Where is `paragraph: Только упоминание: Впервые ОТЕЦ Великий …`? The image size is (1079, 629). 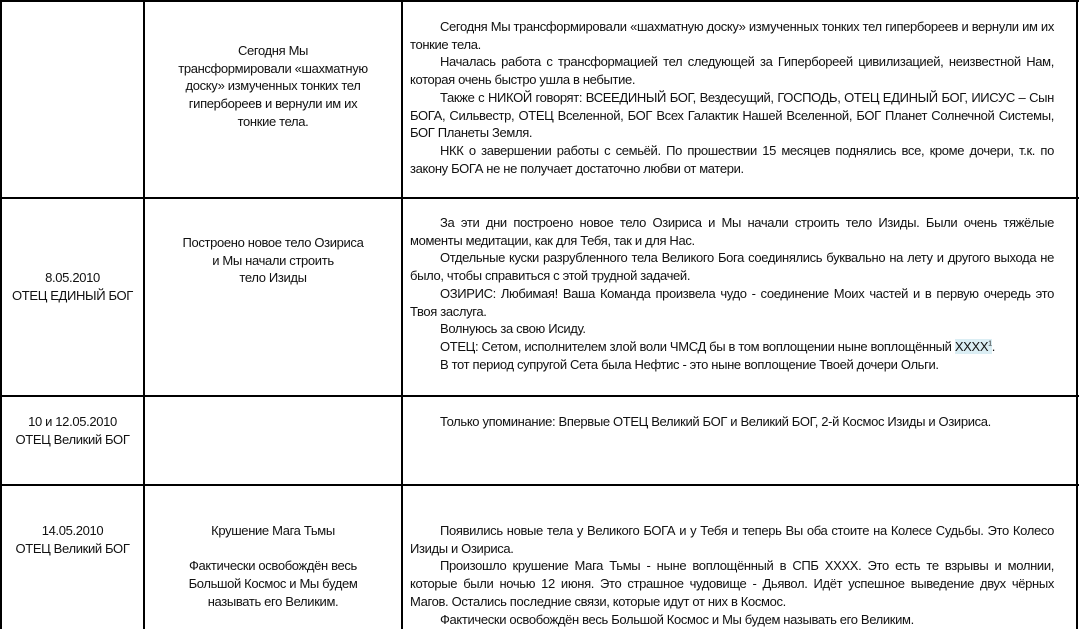 paragraph: Только упоминание: Впервые ОТЕЦ Великий … is located at coordinates (715, 421).